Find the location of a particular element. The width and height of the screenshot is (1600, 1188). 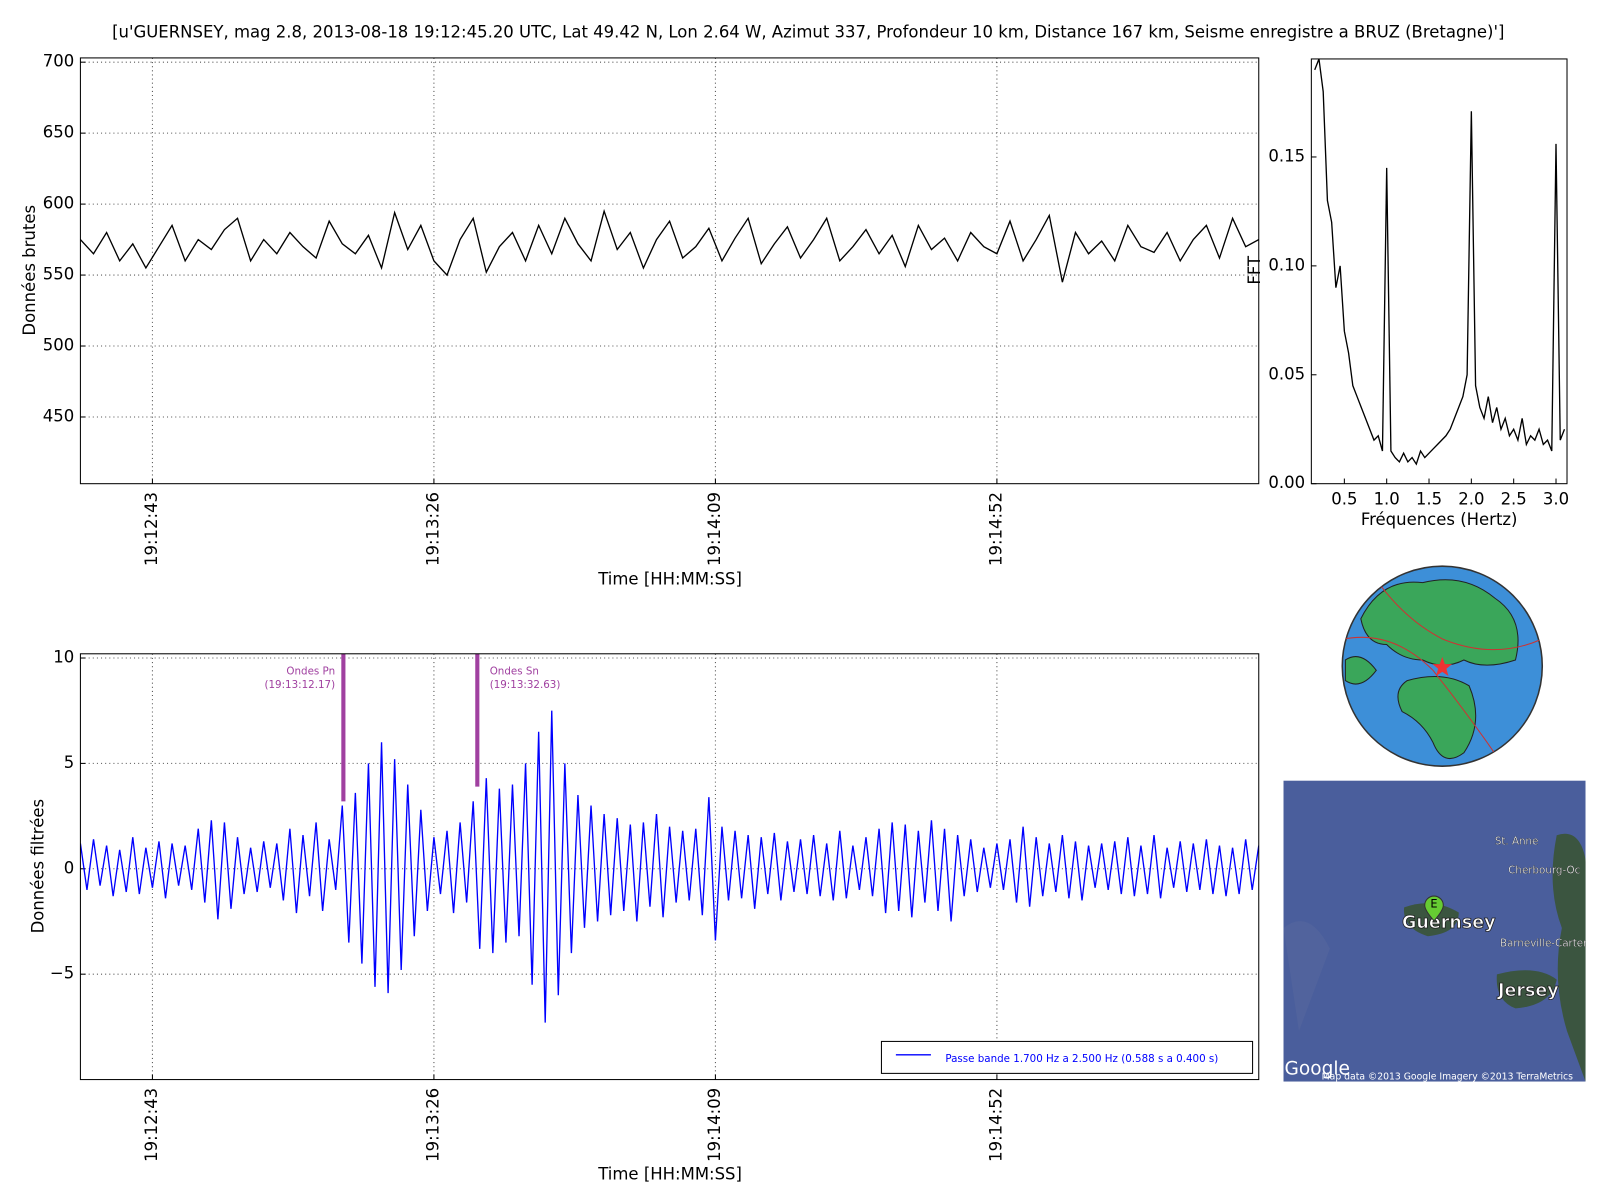

annotation-label: Ondes Sn is located at coordinates (514, 671).